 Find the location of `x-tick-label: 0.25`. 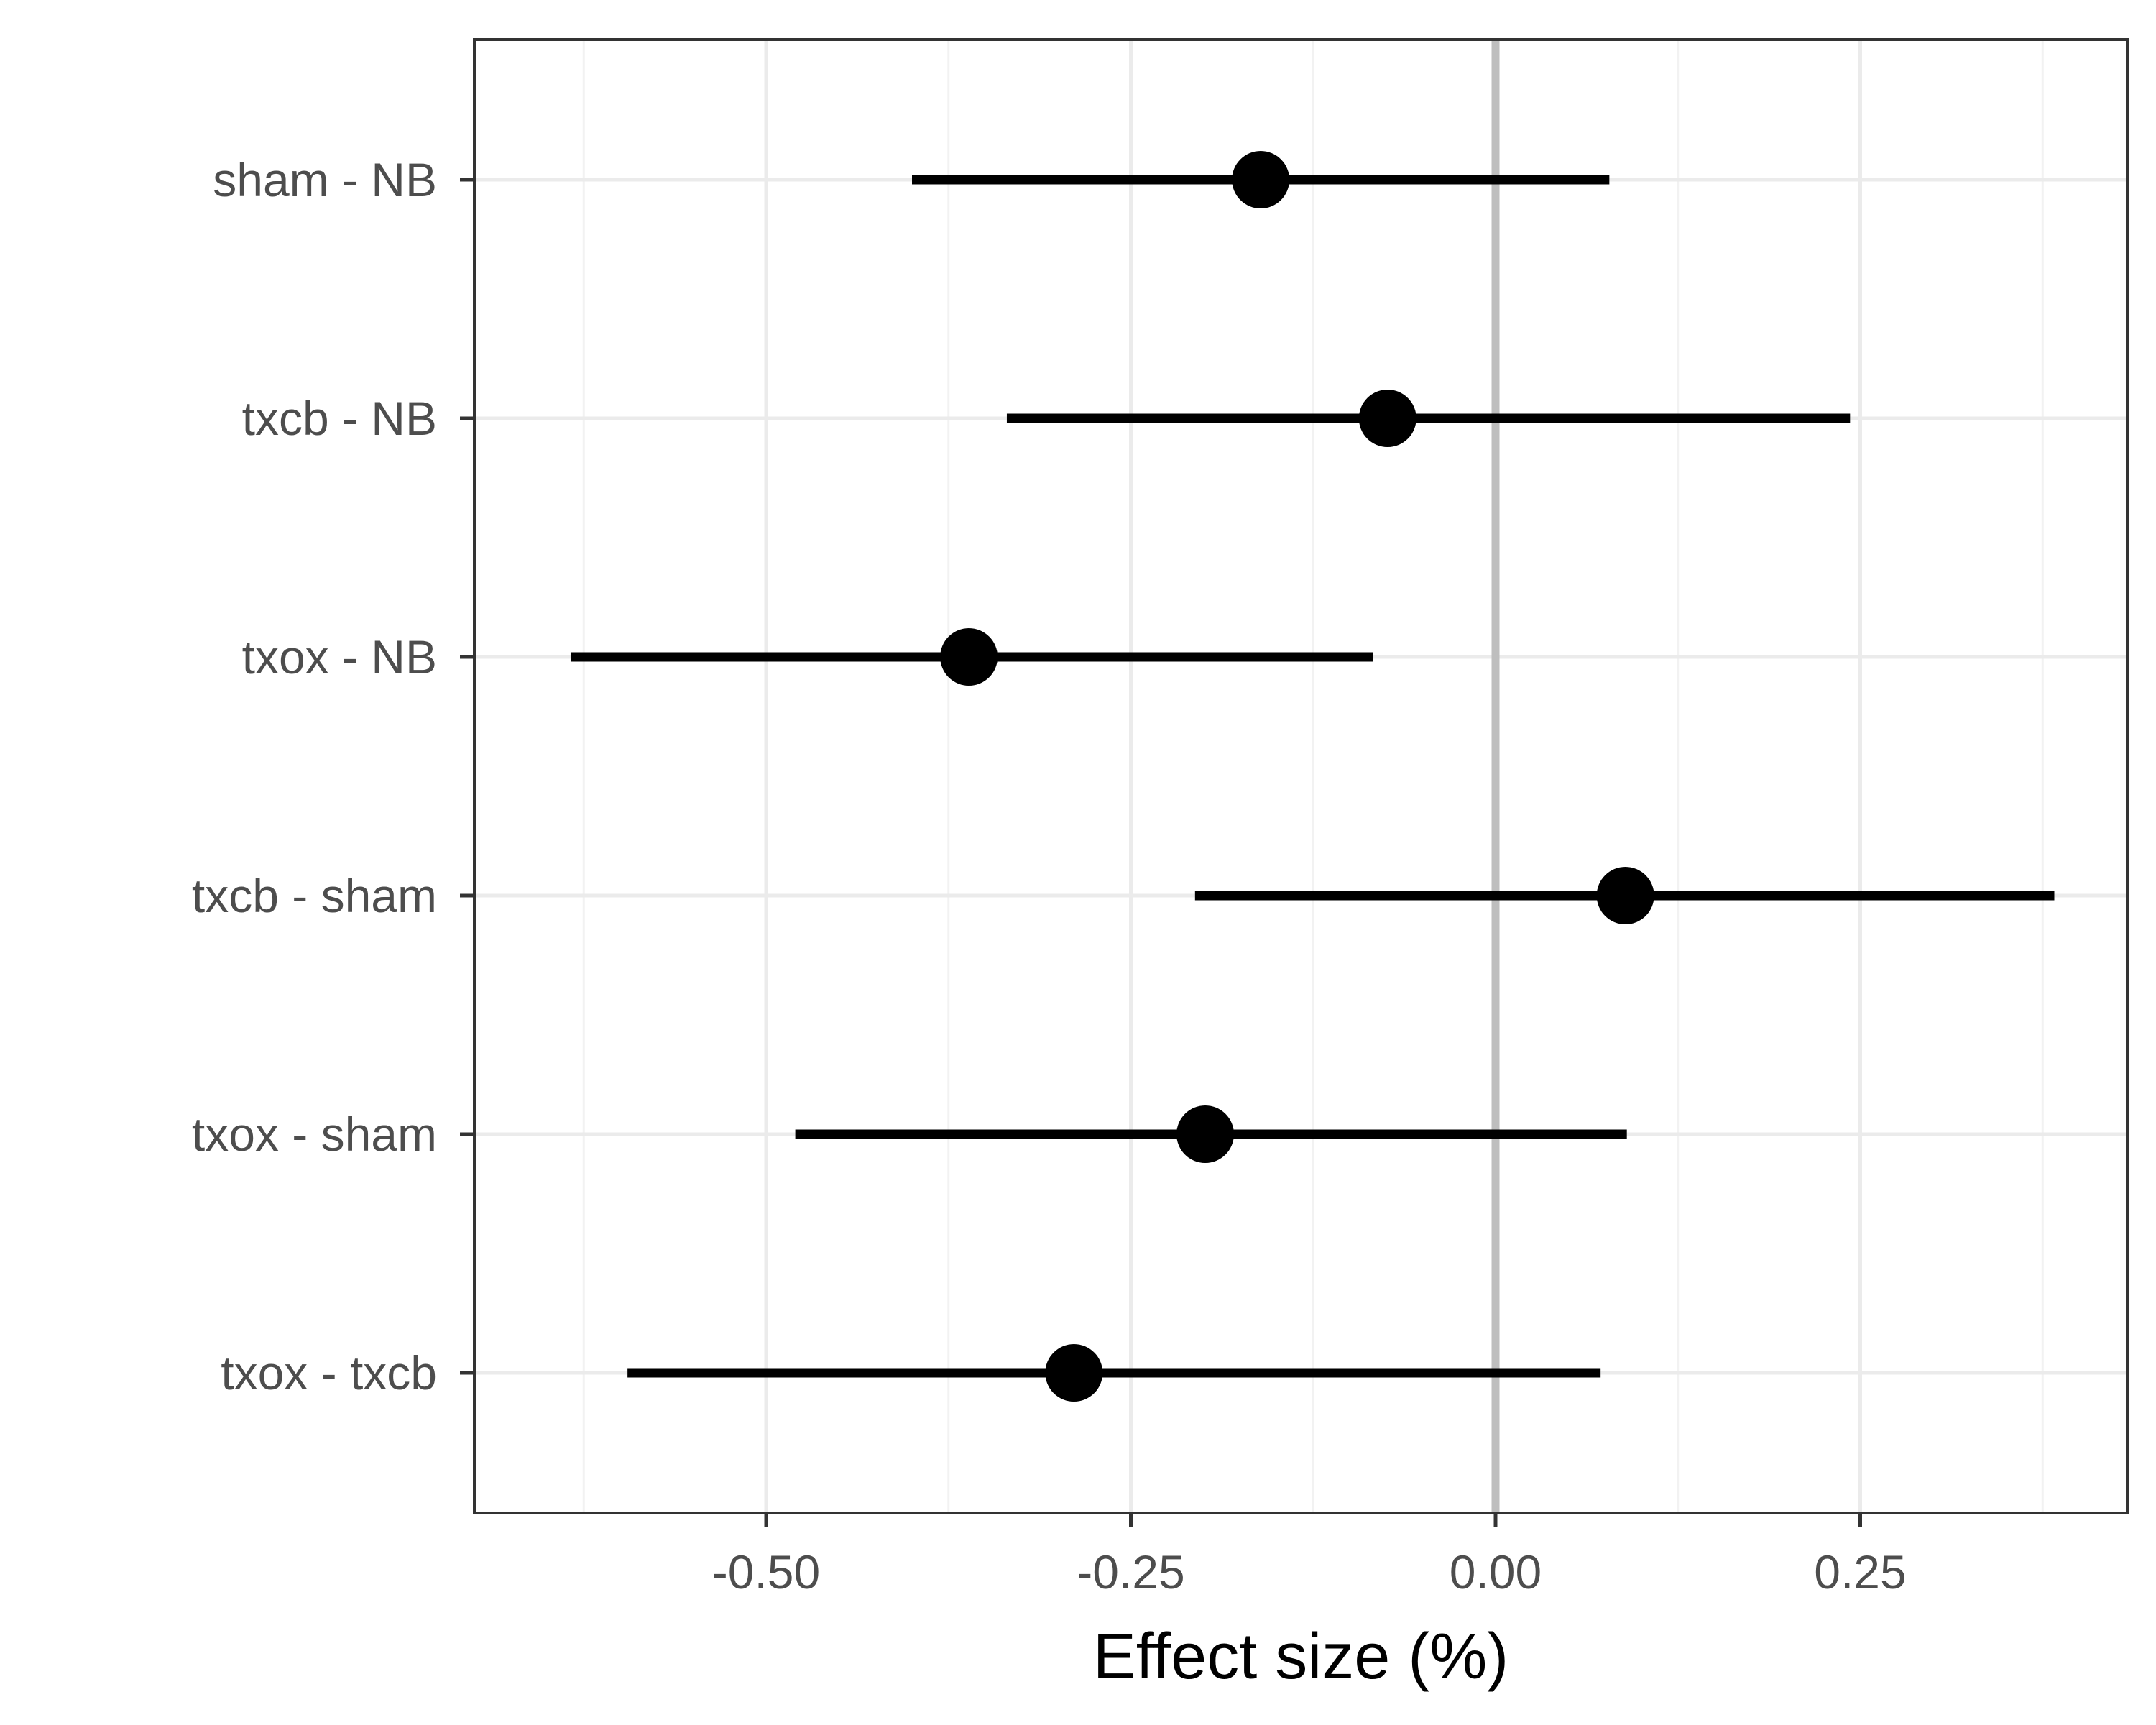

x-tick-label: 0.25 is located at coordinates (1860, 1571).